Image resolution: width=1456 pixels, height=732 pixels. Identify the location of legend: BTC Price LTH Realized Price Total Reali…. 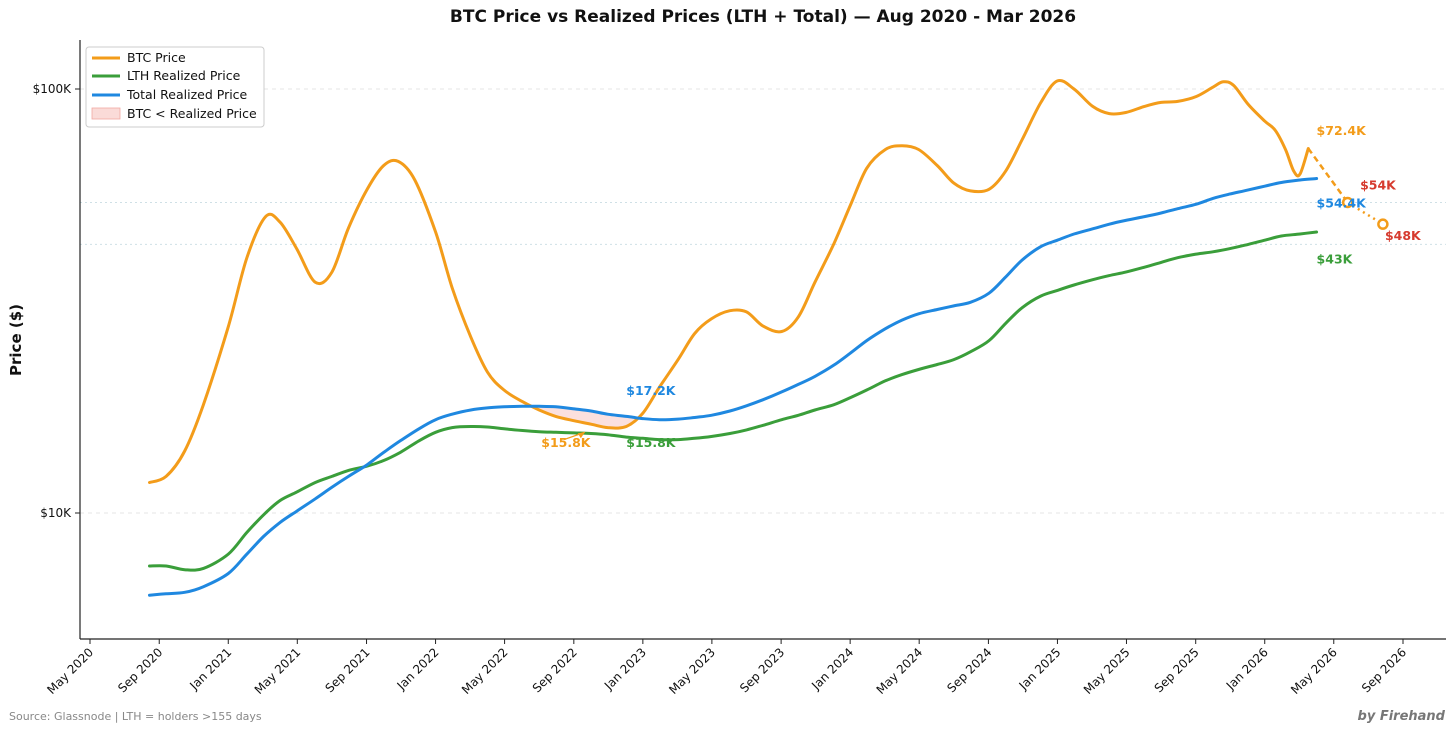
(175, 87).